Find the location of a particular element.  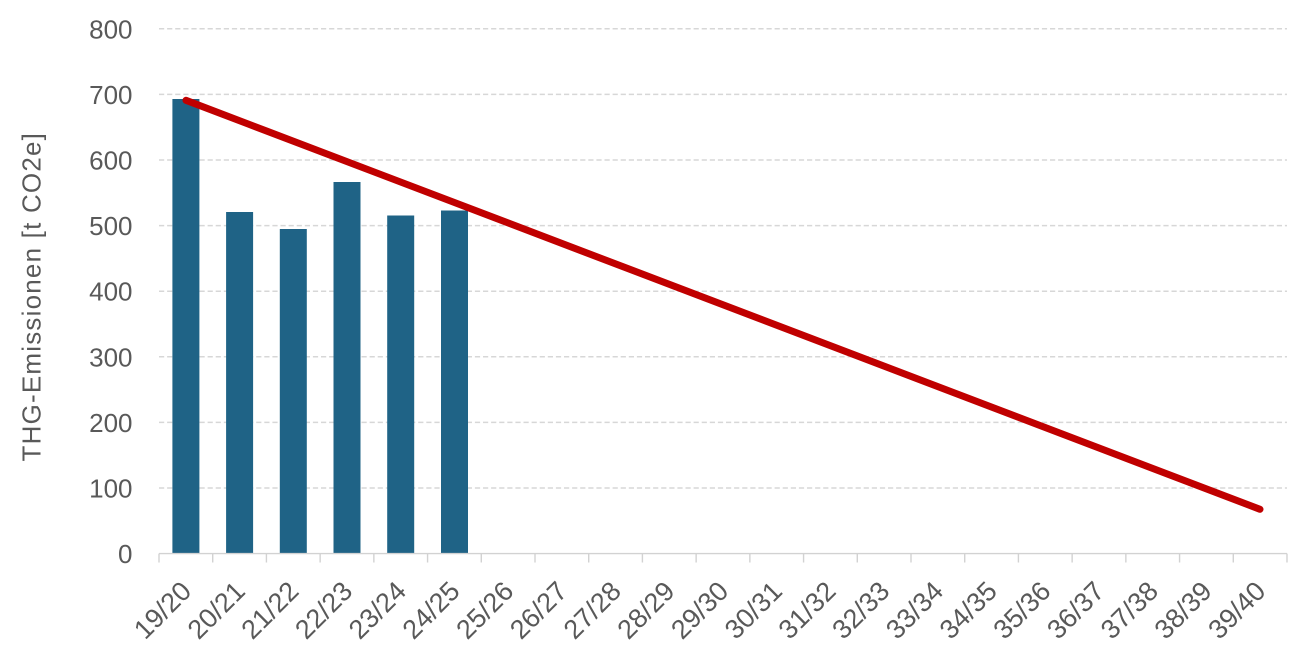

svg-text: 800 is located at coordinates (110, 29).